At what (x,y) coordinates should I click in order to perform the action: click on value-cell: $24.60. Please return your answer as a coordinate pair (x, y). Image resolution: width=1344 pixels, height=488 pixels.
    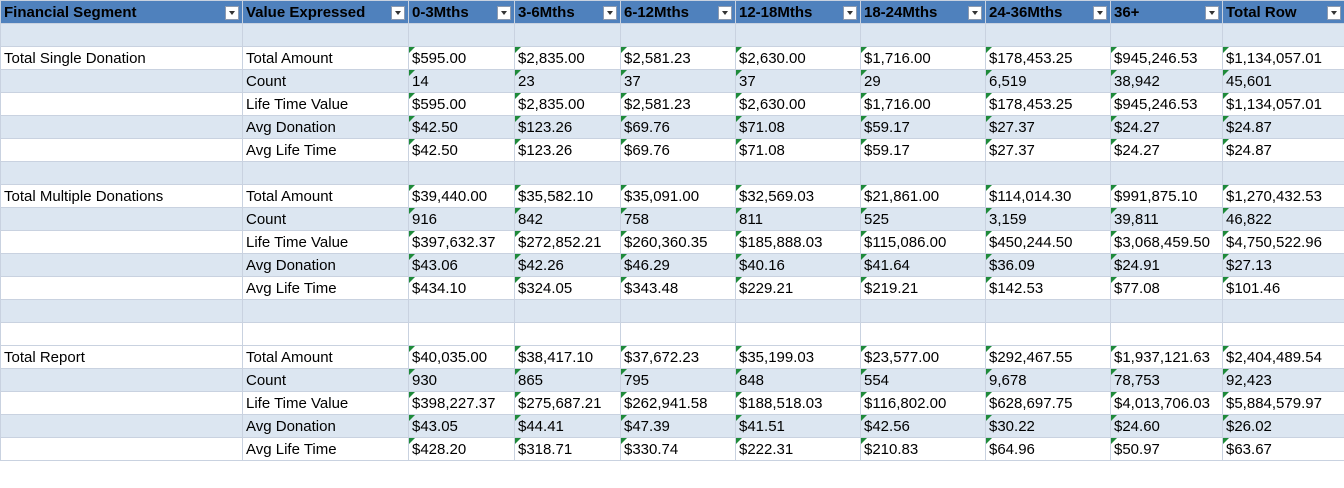
    Looking at the image, I should click on (1166, 426).